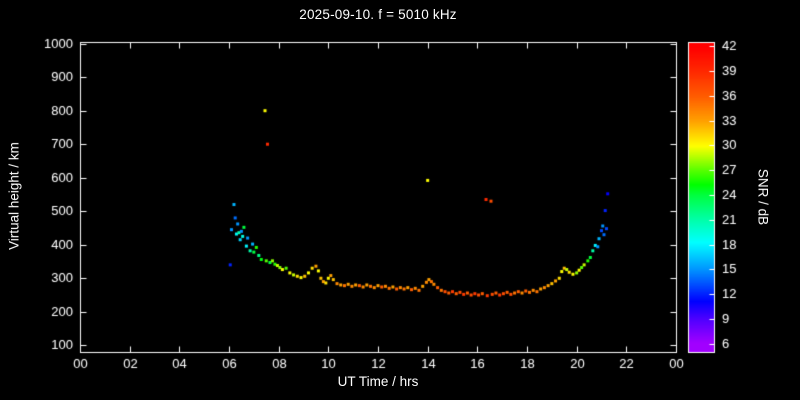 The image size is (800, 400). Describe the element at coordinates (14, 196) in the screenshot. I see `y-axis-label: Virtual height / km` at that location.